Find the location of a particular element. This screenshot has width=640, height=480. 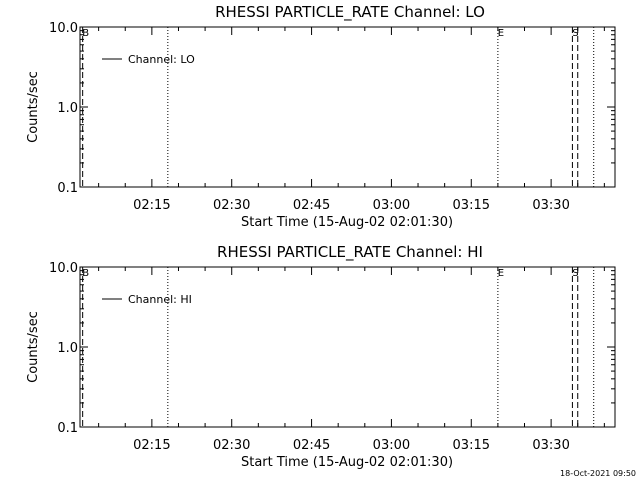

legend-label: Channel: LO is located at coordinates (161, 59).